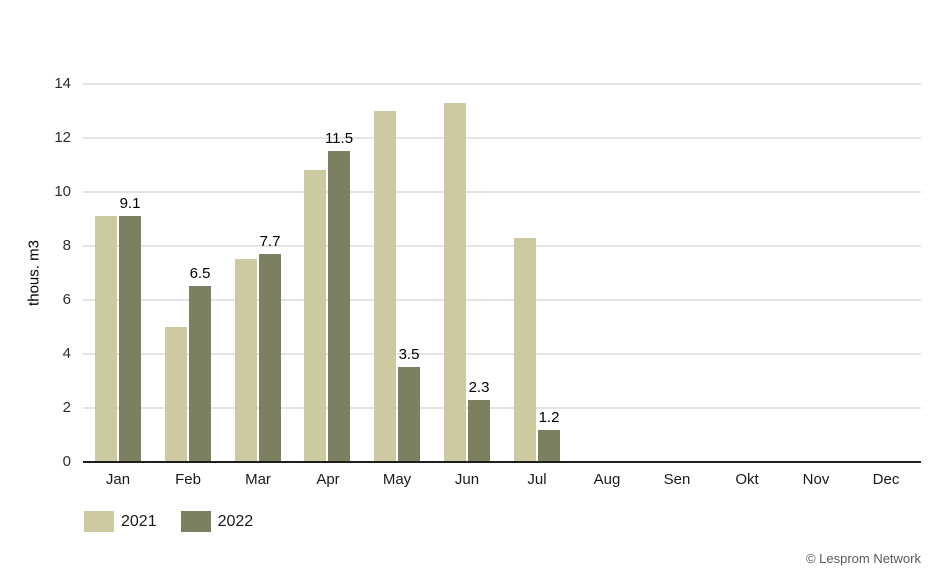  I want to click on x-label-jul: Jul, so click(537, 479).